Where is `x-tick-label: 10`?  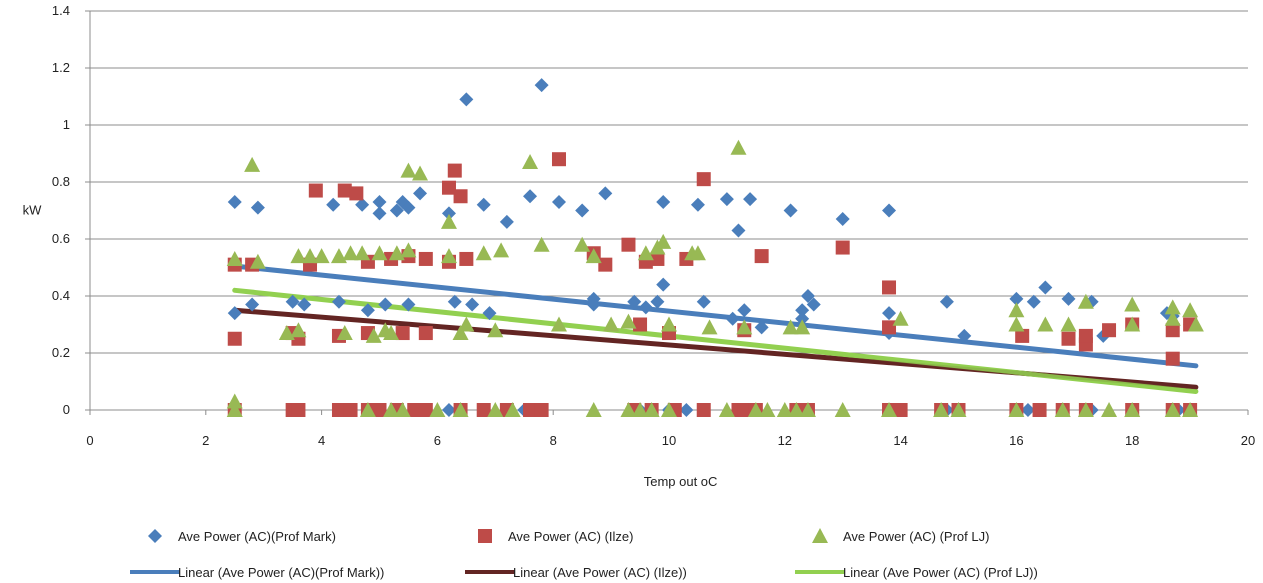
x-tick-label: 10 is located at coordinates (669, 440).